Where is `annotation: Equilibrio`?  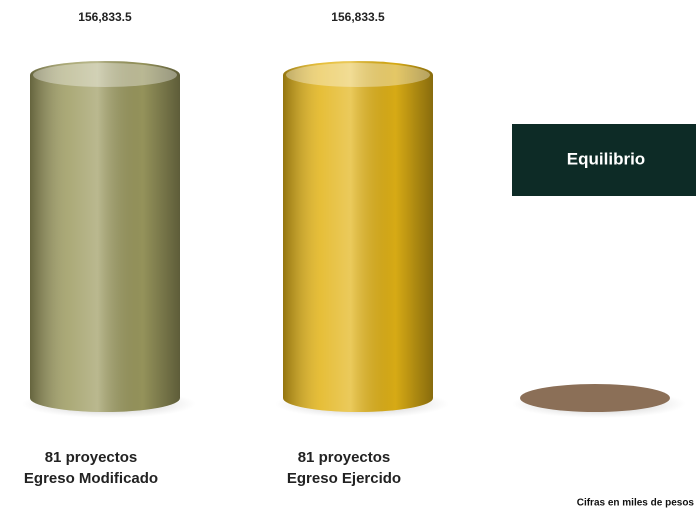
annotation: Equilibrio is located at coordinates (606, 158).